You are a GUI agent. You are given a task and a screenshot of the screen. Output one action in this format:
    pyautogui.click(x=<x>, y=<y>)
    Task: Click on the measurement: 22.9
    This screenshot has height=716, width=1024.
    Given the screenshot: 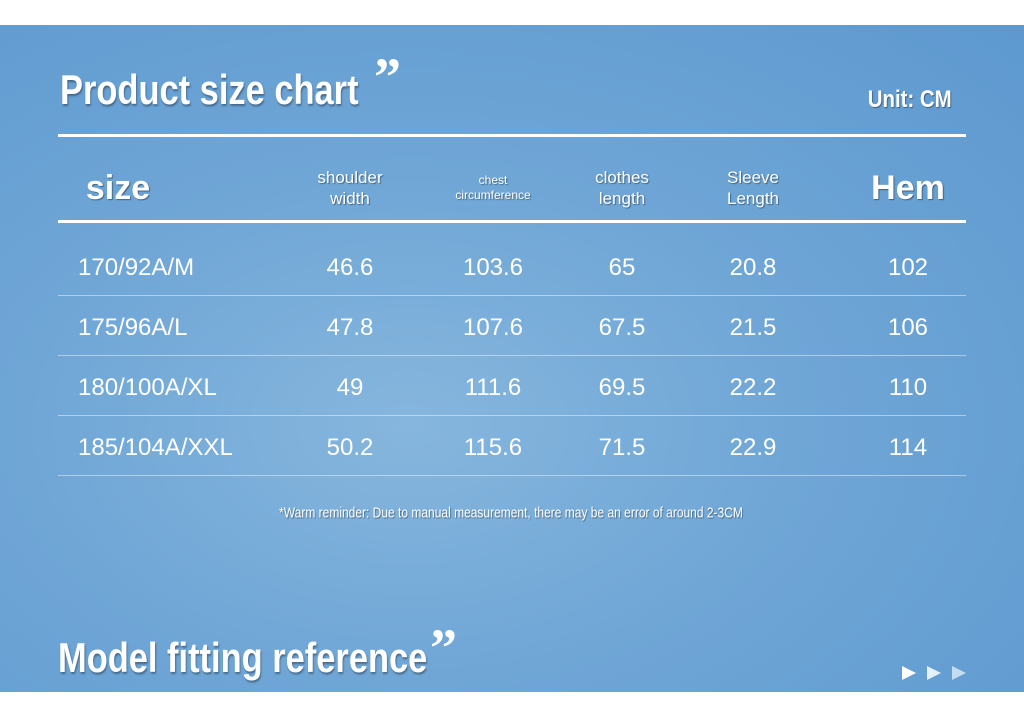 What is the action you would take?
    pyautogui.click(x=753, y=447)
    